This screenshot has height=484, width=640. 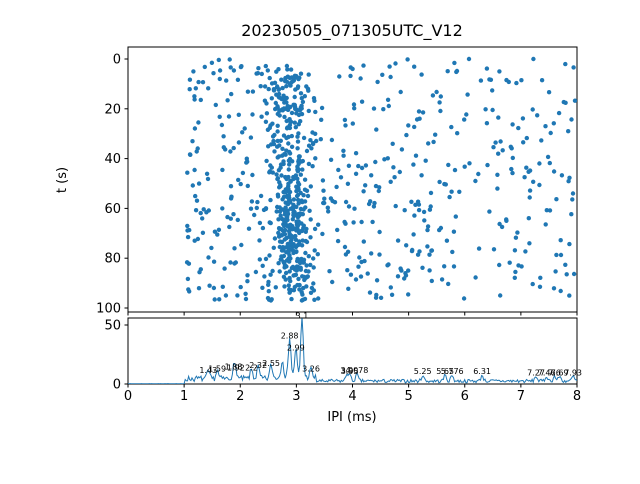 I want to click on histogram-axis-ticks: 0 50 0 1 2 3 4 5 6 7 8, so click(x=342, y=362).